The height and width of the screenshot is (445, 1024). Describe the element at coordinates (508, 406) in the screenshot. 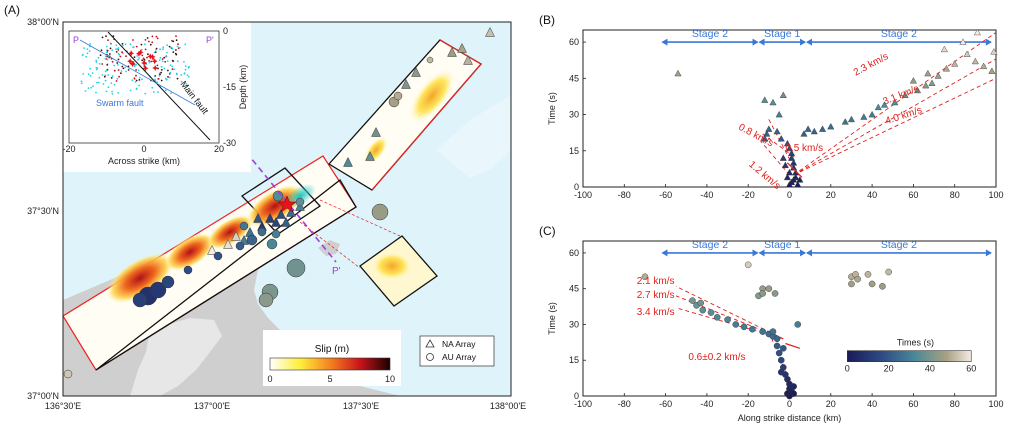

I see `lon-tick: 138°00'E` at that location.